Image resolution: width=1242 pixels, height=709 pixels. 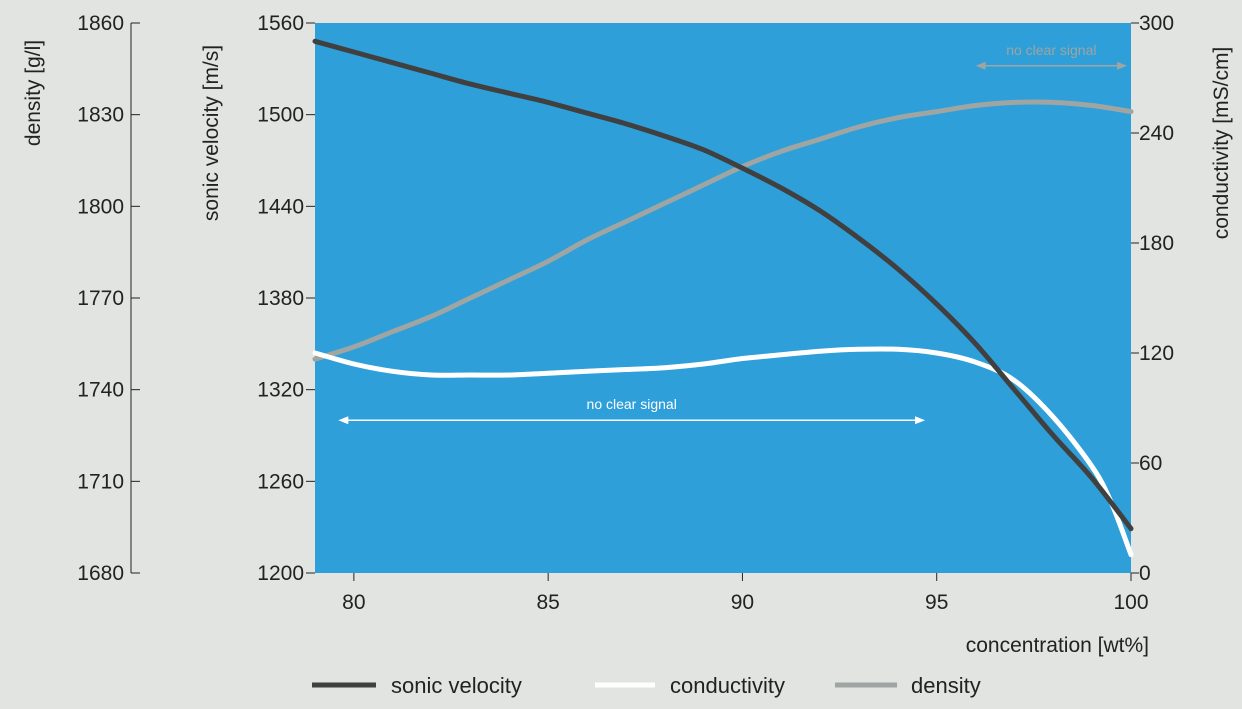 What do you see at coordinates (742, 602) in the screenshot?
I see `x-tick-label: 90` at bounding box center [742, 602].